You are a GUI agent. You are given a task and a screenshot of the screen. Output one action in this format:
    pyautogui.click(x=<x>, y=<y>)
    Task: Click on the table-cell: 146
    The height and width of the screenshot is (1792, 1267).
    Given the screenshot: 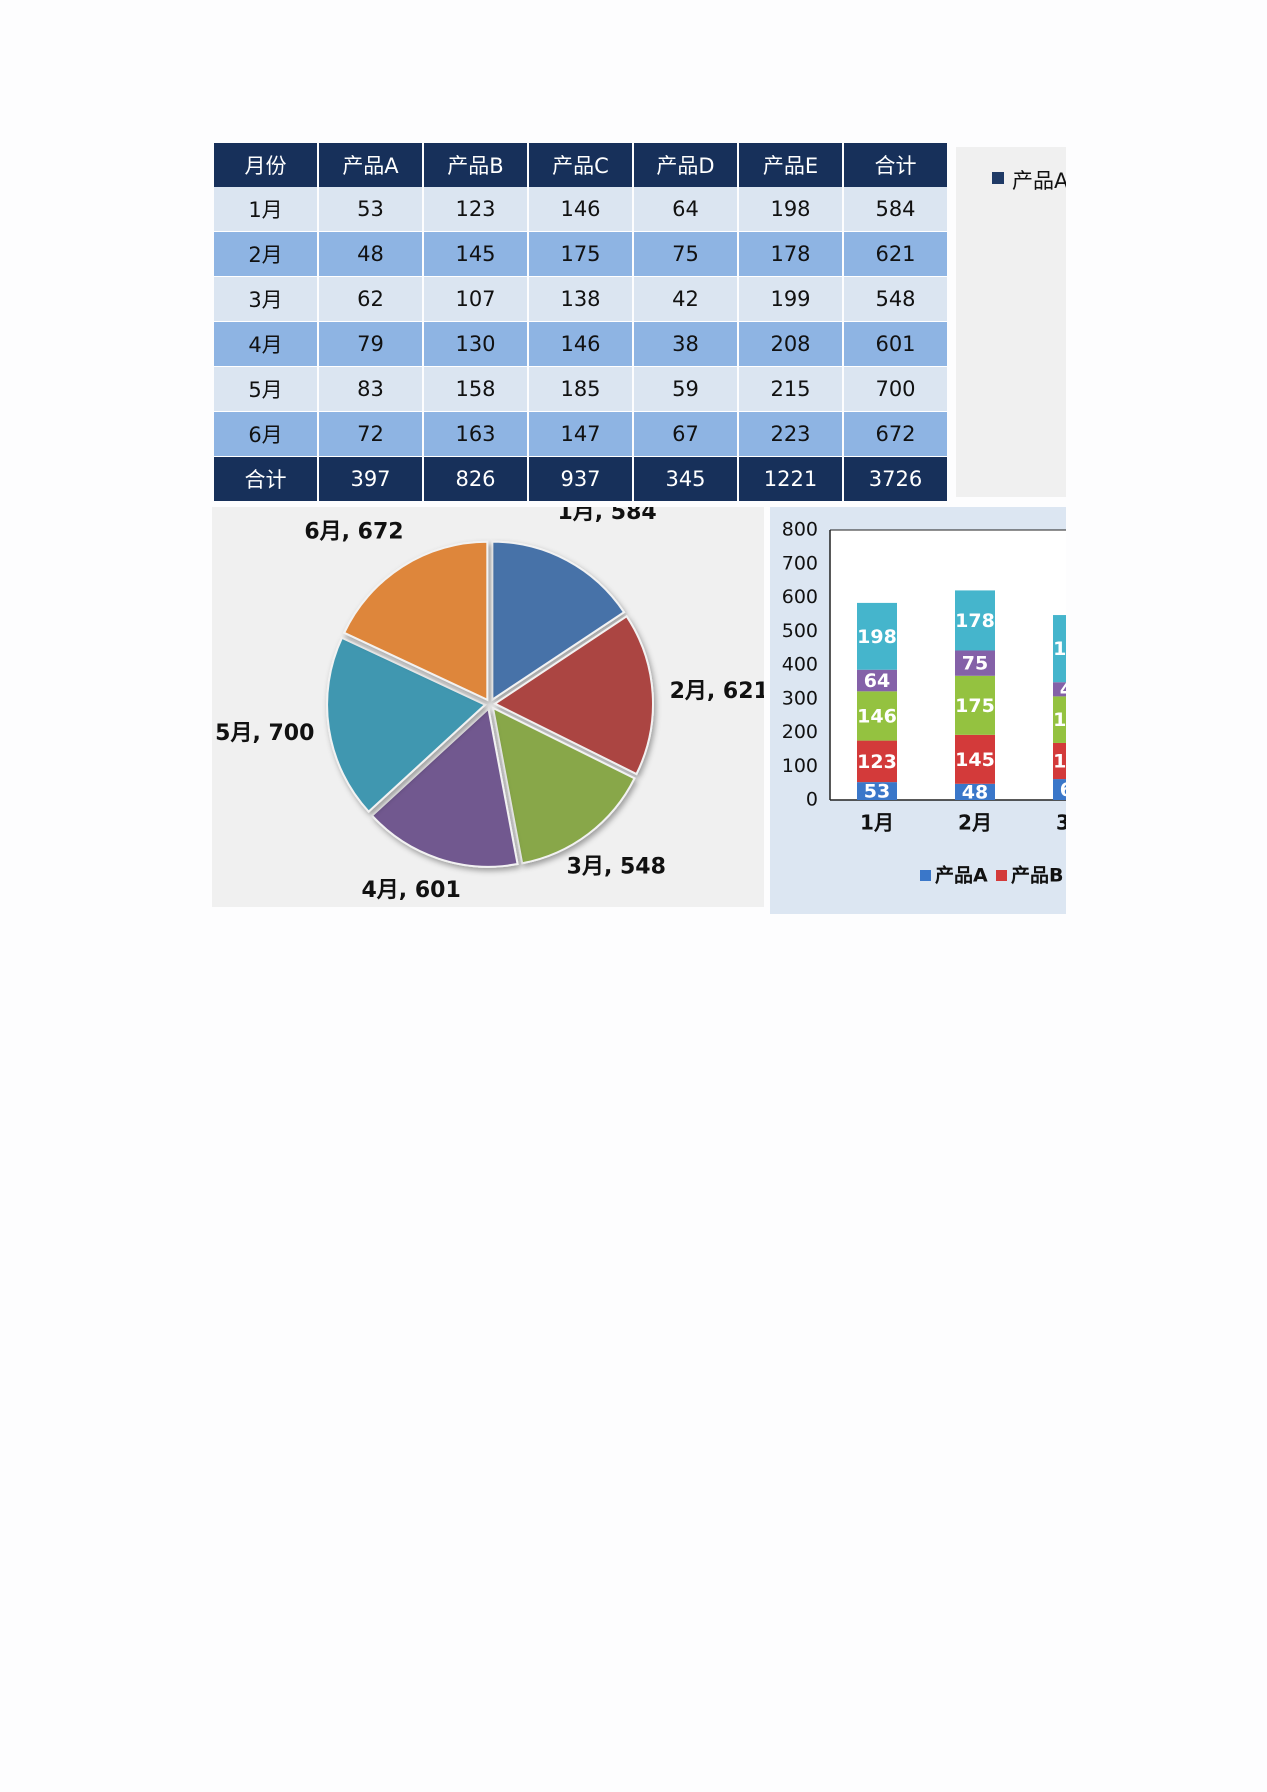 What is the action you would take?
    pyautogui.click(x=580, y=209)
    